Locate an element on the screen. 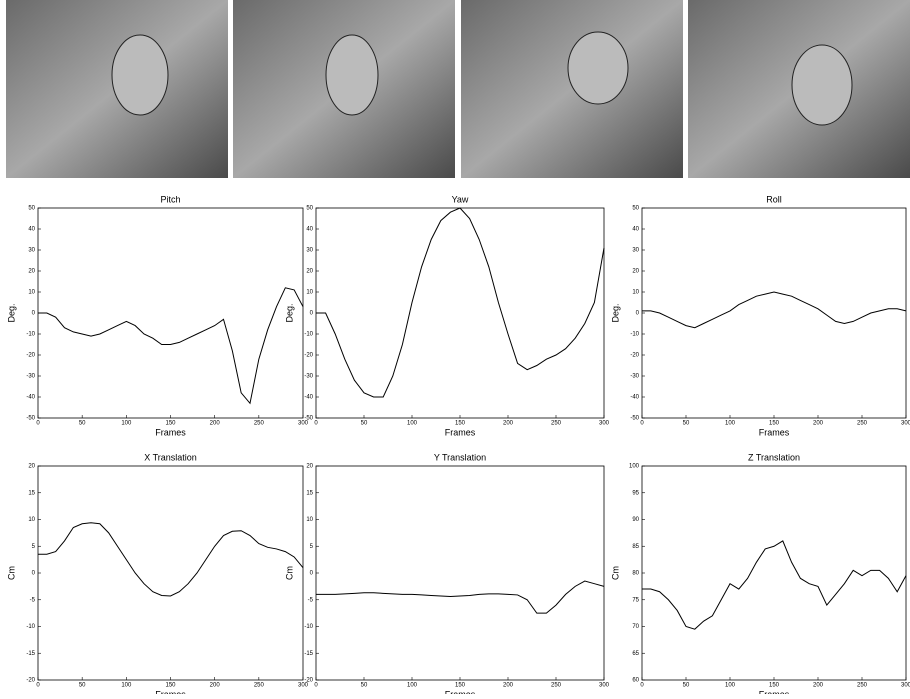 Image resolution: width=910 pixels, height=699 pixels. chart-title: Y Translation is located at coordinates (460, 457).